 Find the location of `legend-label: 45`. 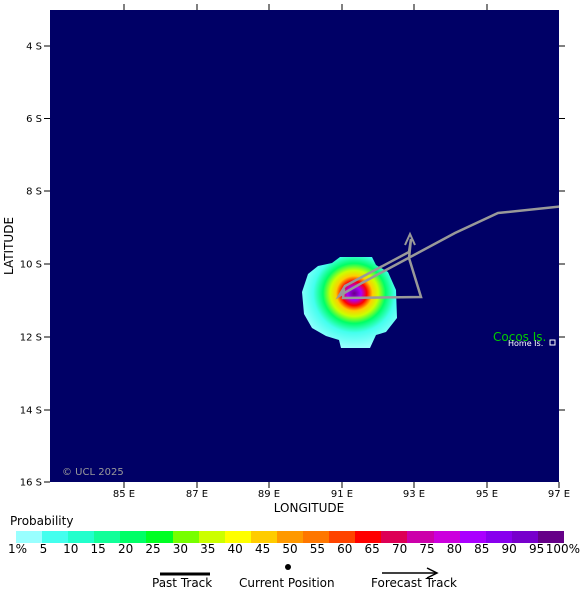

legend-label: 45 is located at coordinates (262, 549).